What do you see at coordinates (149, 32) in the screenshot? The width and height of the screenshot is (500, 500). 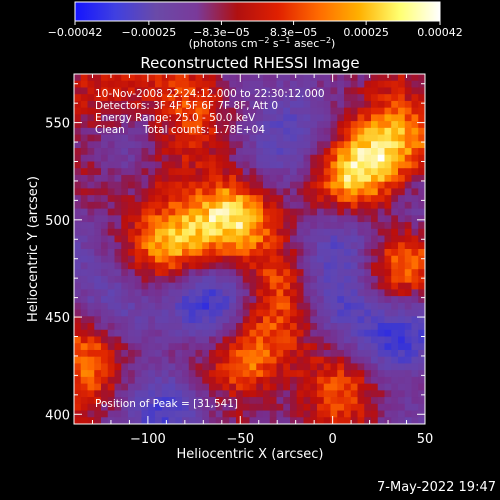 I see `colorbar-tick-label: −0.00025` at bounding box center [149, 32].